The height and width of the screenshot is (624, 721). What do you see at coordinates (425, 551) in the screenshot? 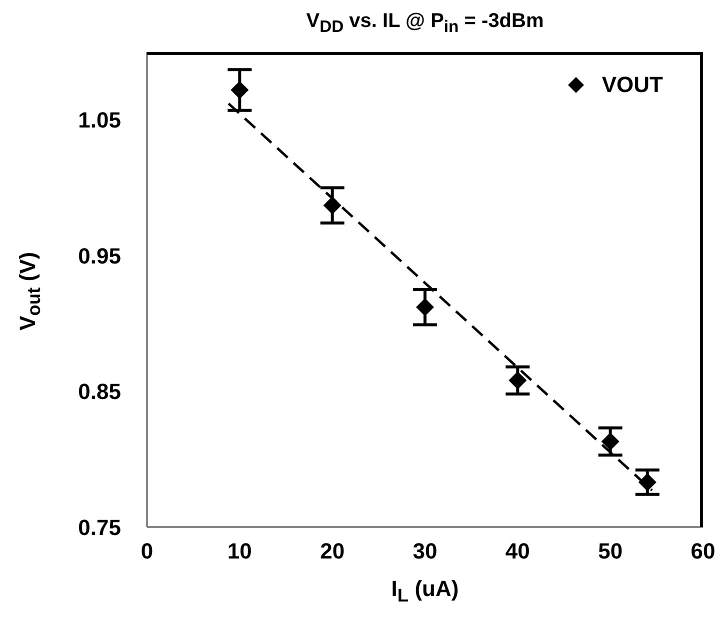
I see `x-tick-label: 30` at bounding box center [425, 551].